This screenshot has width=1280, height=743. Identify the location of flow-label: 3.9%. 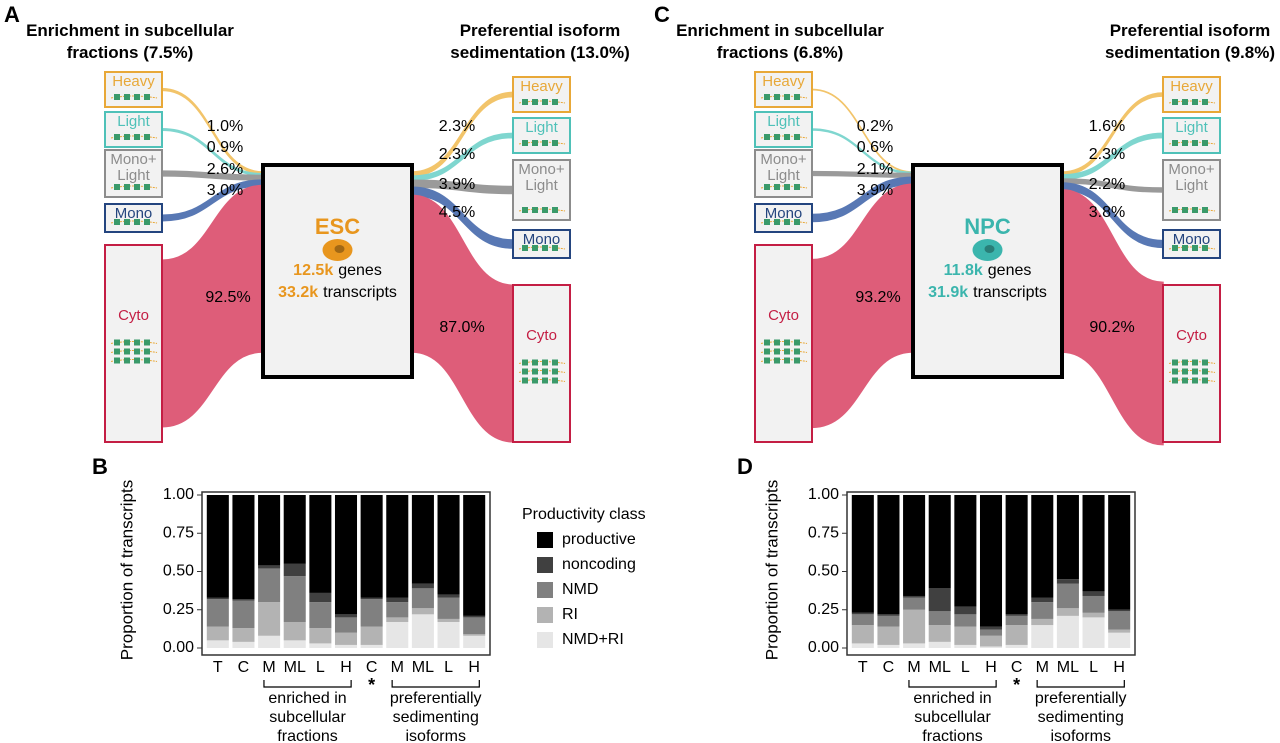
(875, 190).